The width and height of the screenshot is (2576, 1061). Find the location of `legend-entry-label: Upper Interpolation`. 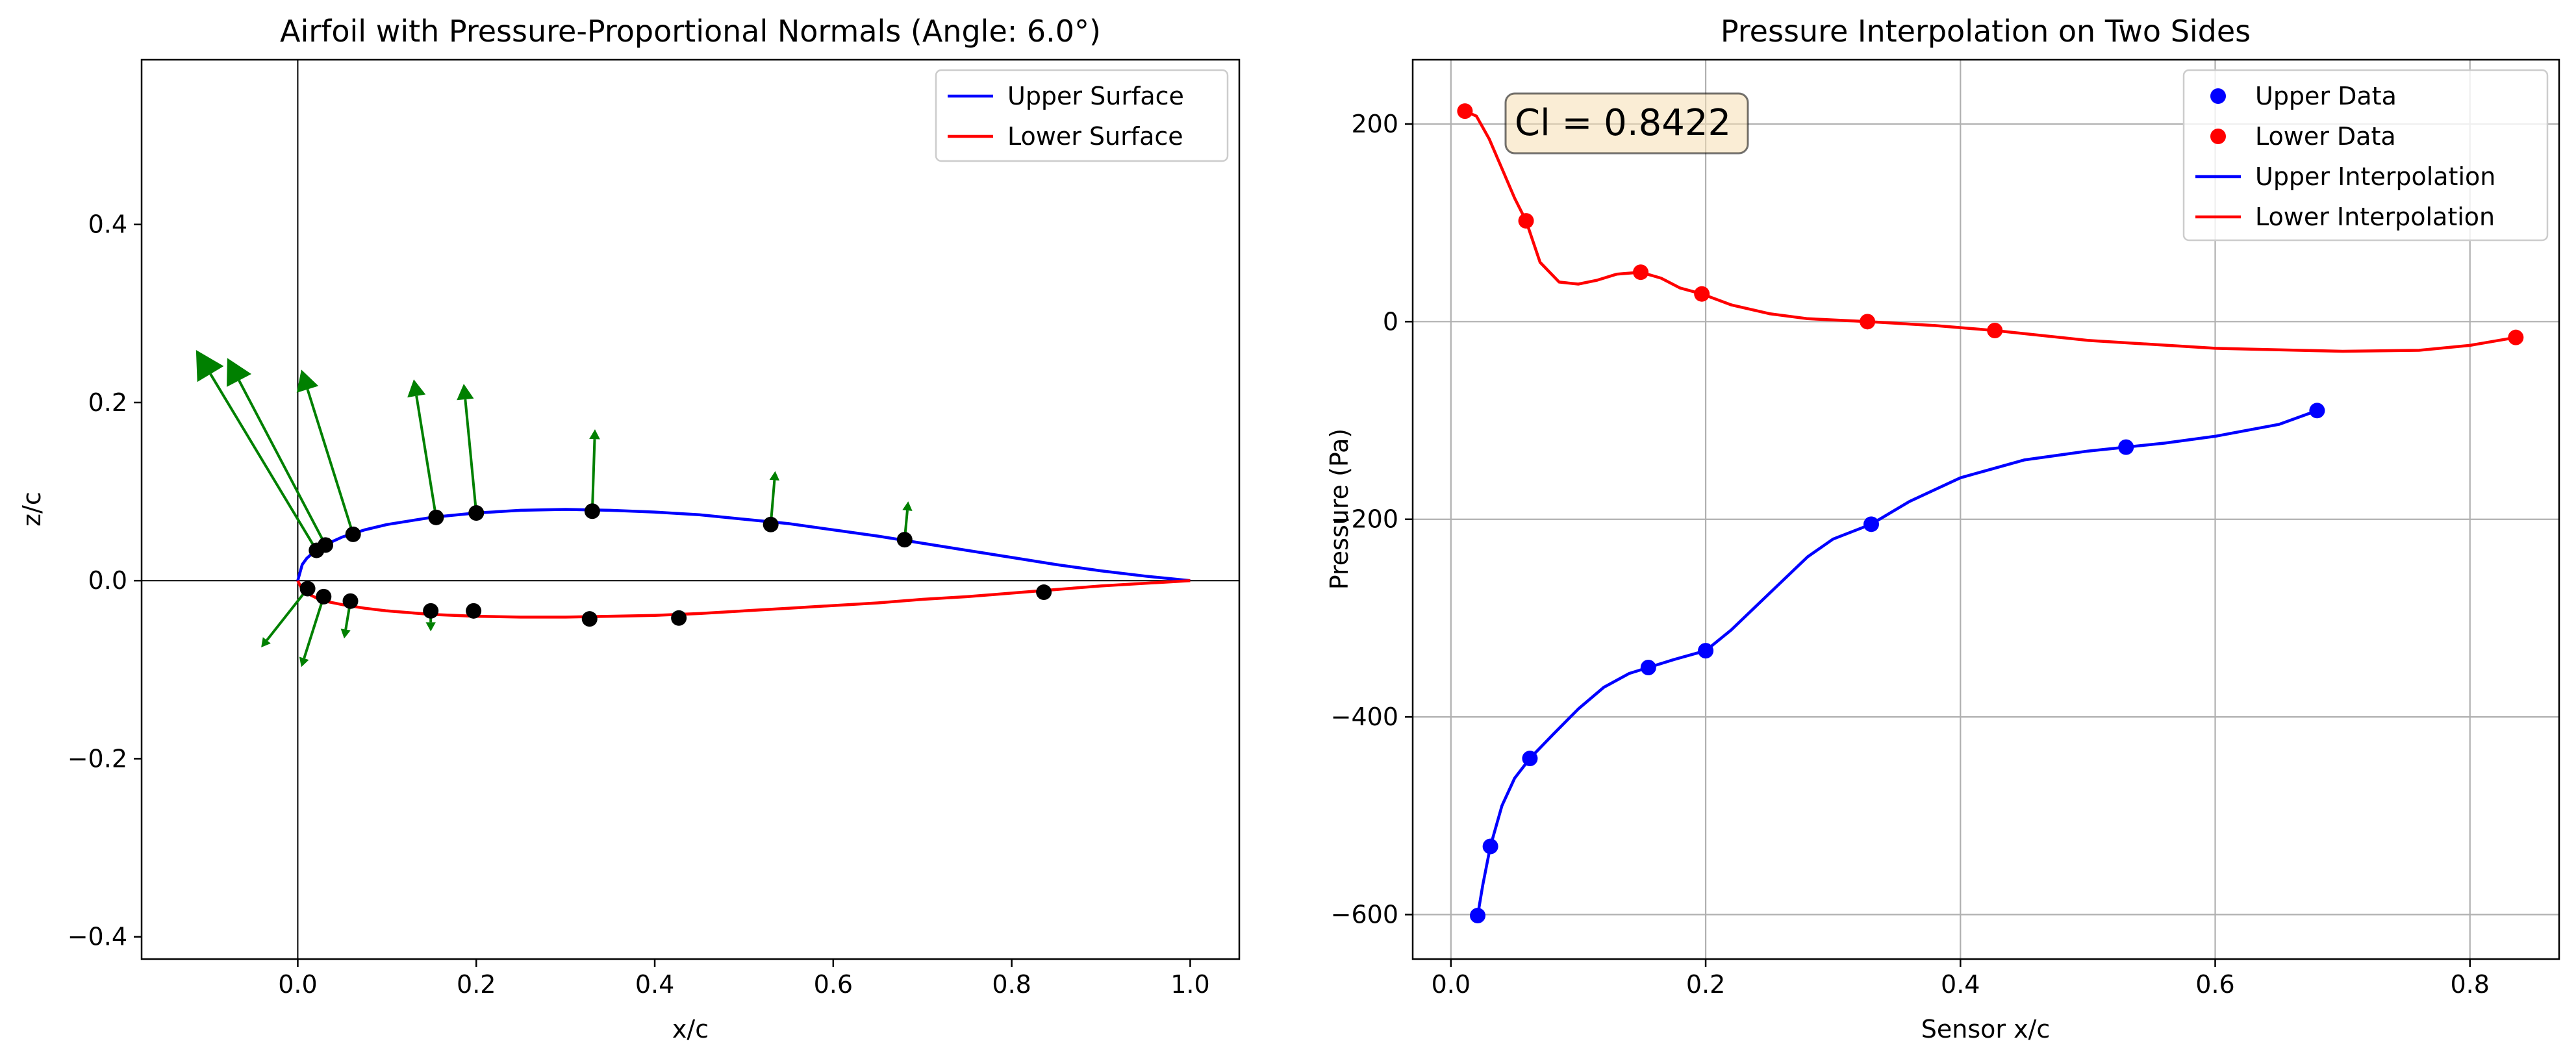

legend-entry-label: Upper Interpolation is located at coordinates (2375, 176).